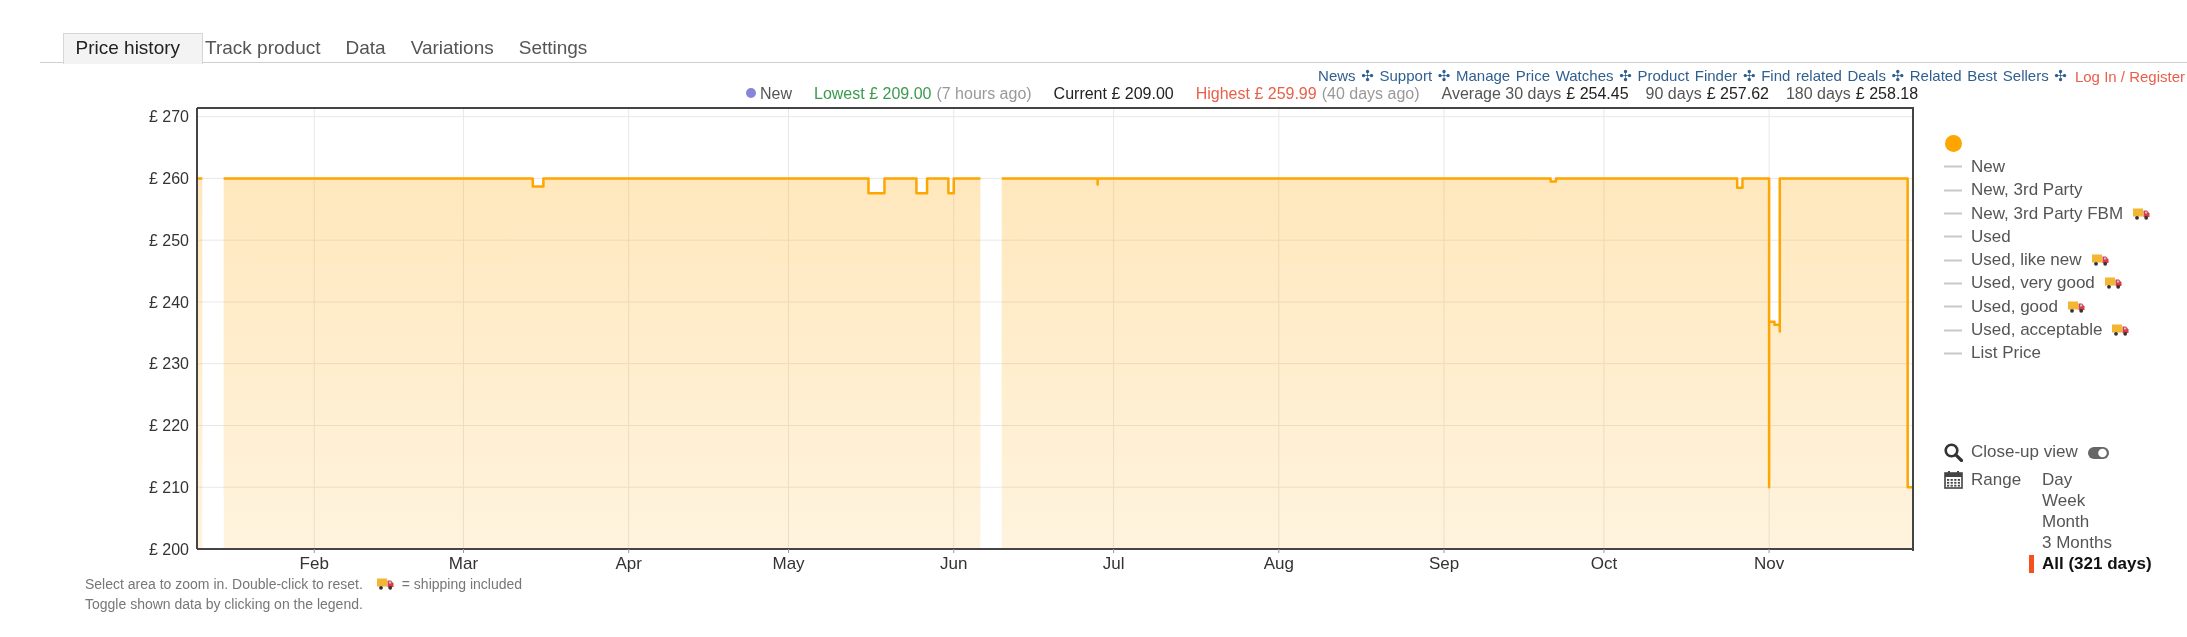  What do you see at coordinates (1278, 564) in the screenshot?
I see `x-tick-label: Aug` at bounding box center [1278, 564].